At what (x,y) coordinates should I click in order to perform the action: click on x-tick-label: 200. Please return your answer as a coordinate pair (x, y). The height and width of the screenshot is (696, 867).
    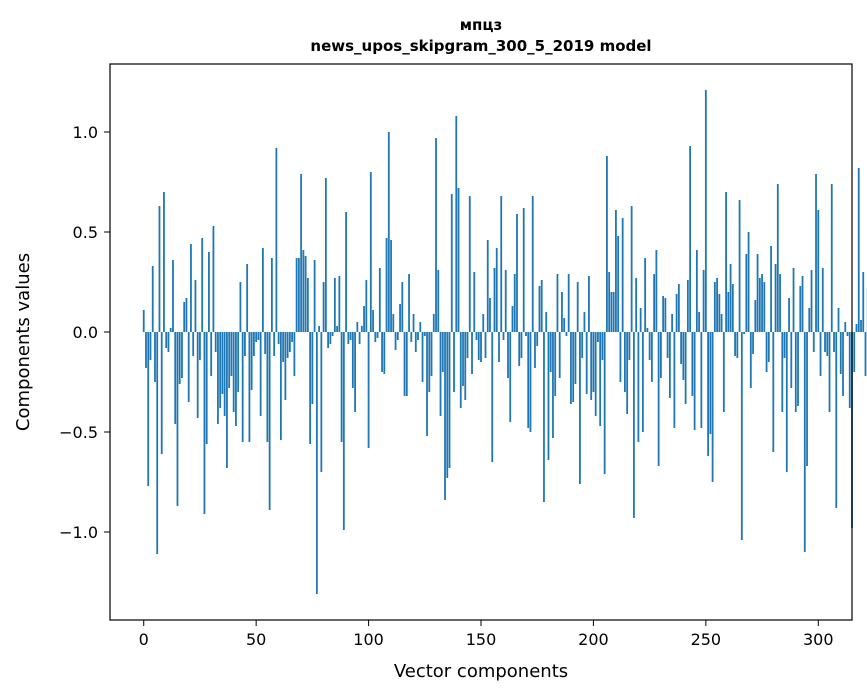
    Looking at the image, I should click on (593, 639).